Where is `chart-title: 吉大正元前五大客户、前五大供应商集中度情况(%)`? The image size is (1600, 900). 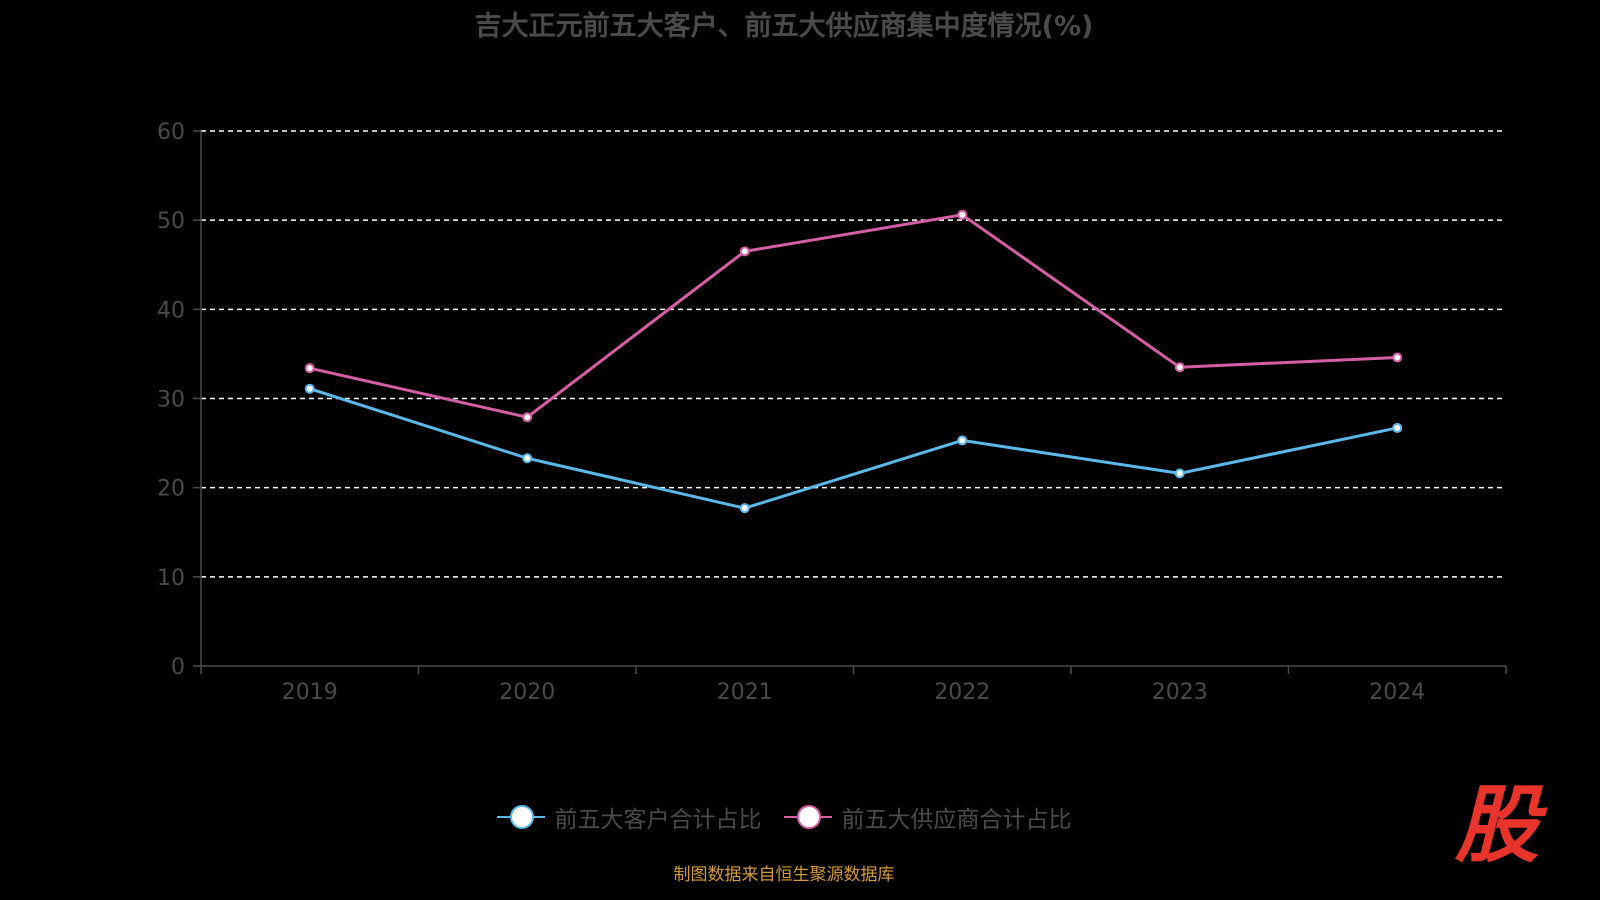 chart-title: 吉大正元前五大客户、前五大供应商集中度情况(%) is located at coordinates (784, 26).